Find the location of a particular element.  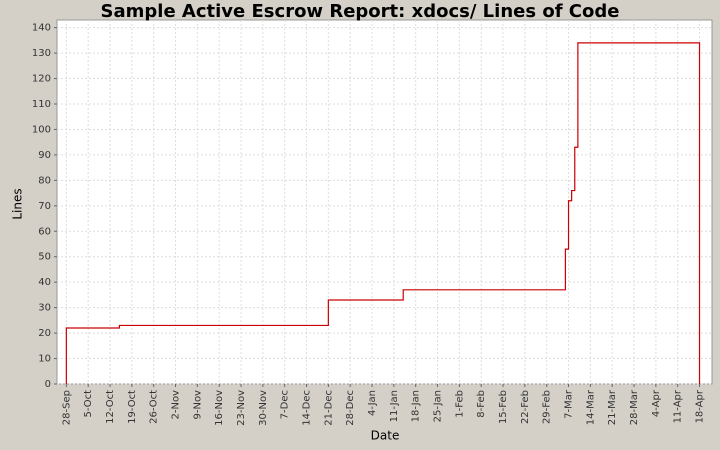

x-tick-label: 28-Mar is located at coordinates (634, 407).